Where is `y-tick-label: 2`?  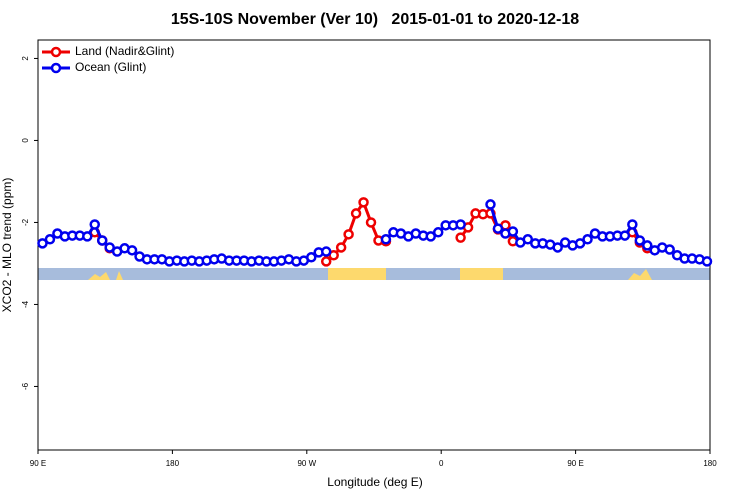
y-tick-label: 2 is located at coordinates (25, 58).